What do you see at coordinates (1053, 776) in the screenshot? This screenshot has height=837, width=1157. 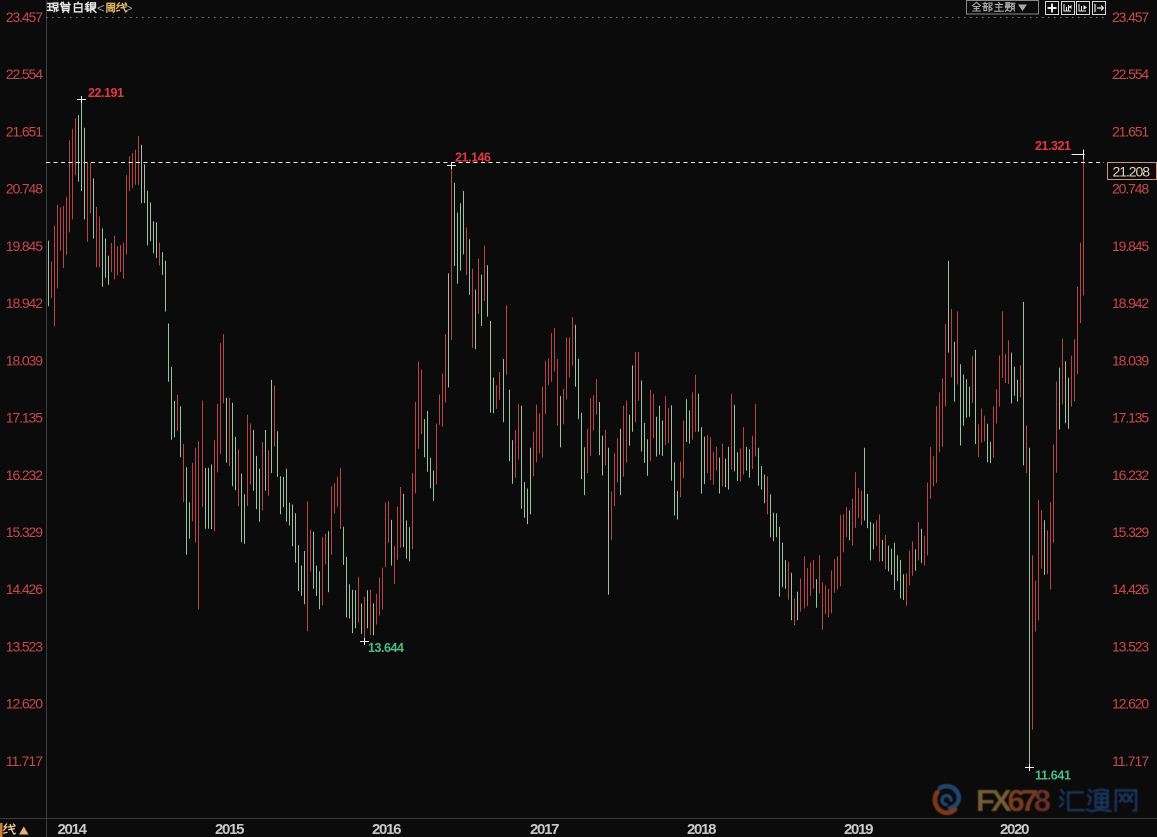 I see `svg-text: 11.641` at bounding box center [1053, 776].